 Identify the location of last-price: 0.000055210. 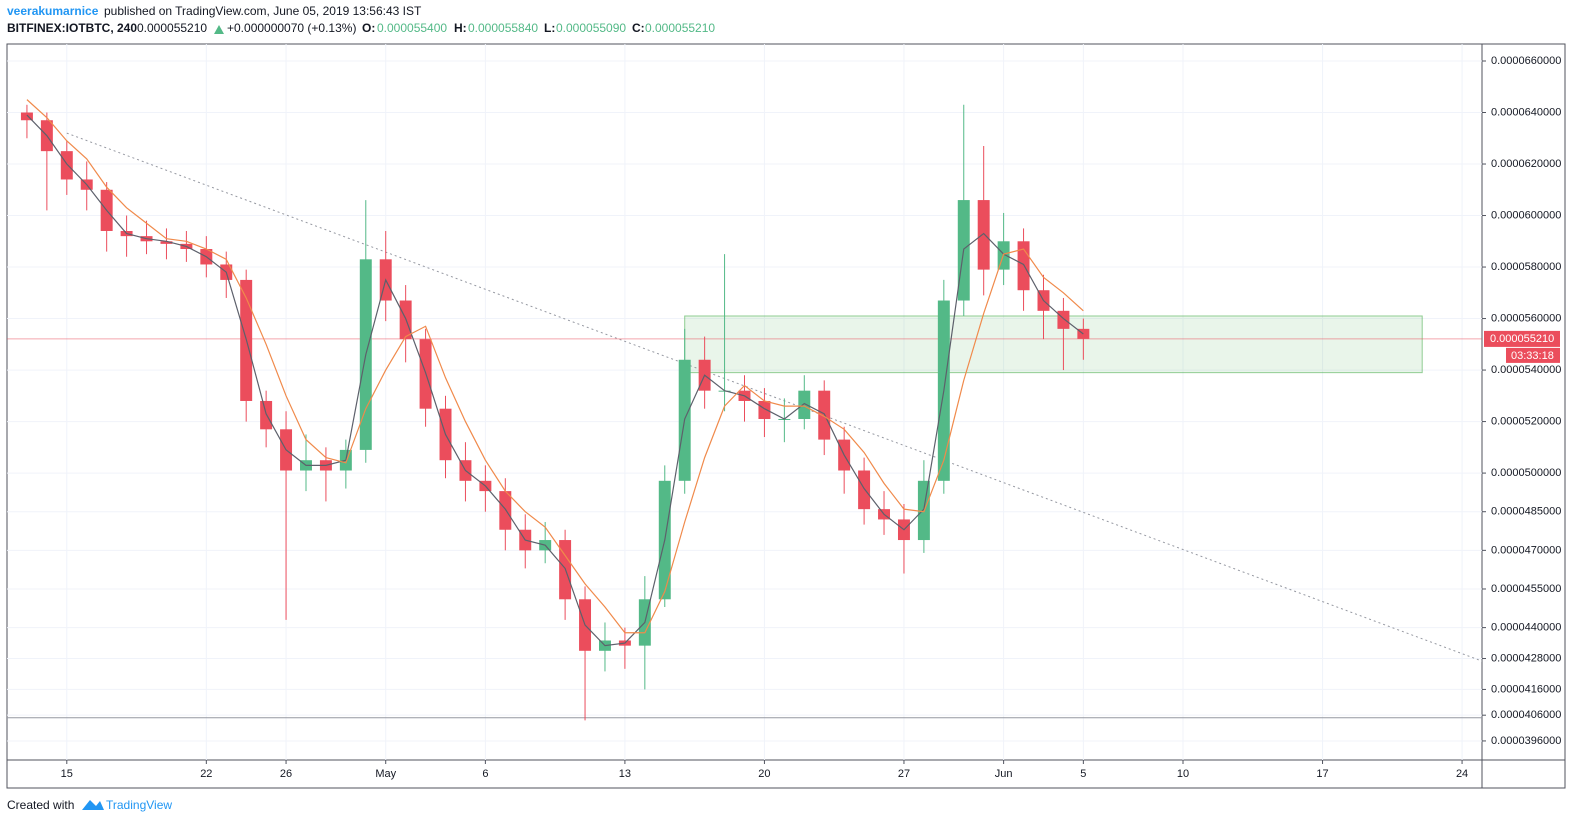
(172, 28).